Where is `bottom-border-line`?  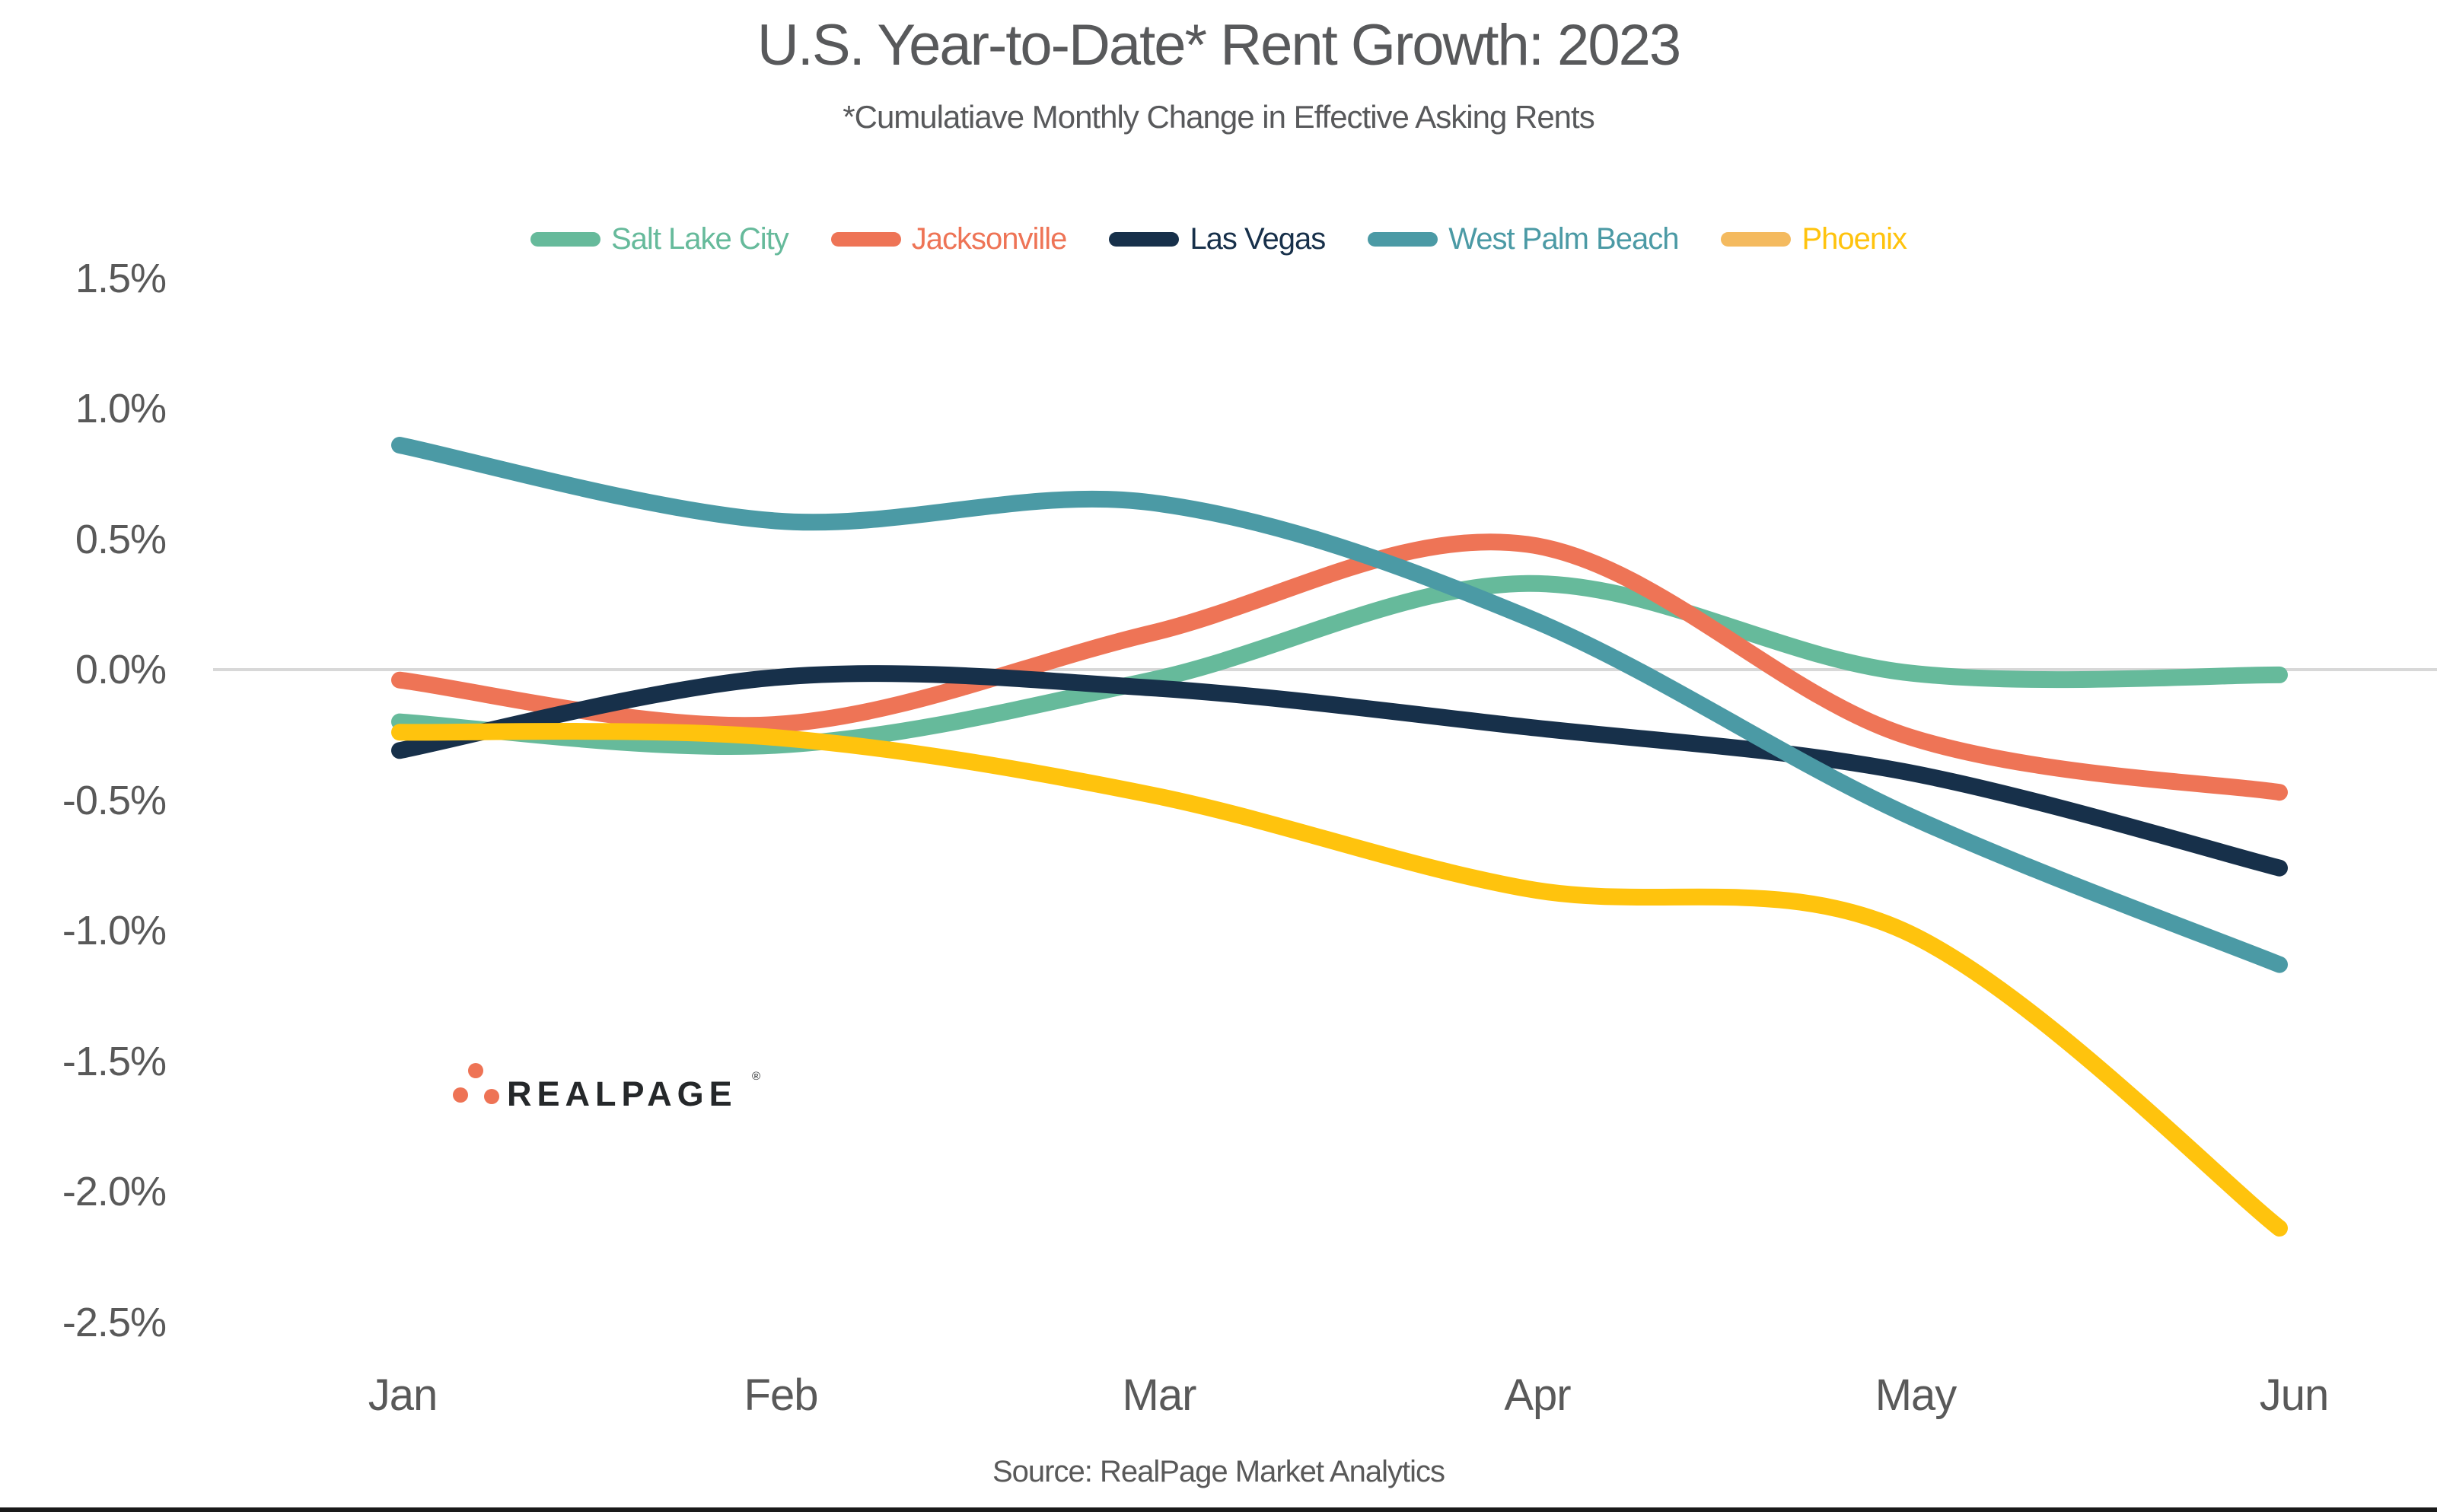
bottom-border-line is located at coordinates (1218, 1509).